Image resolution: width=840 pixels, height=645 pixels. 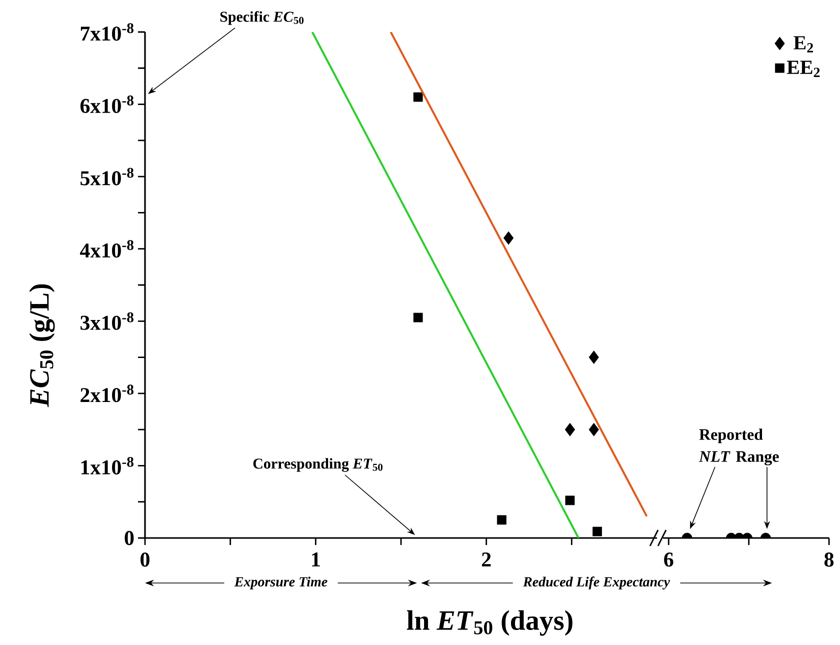 I want to click on y-tick-label: 4x10$^{-8}$, so click(x=107, y=249).